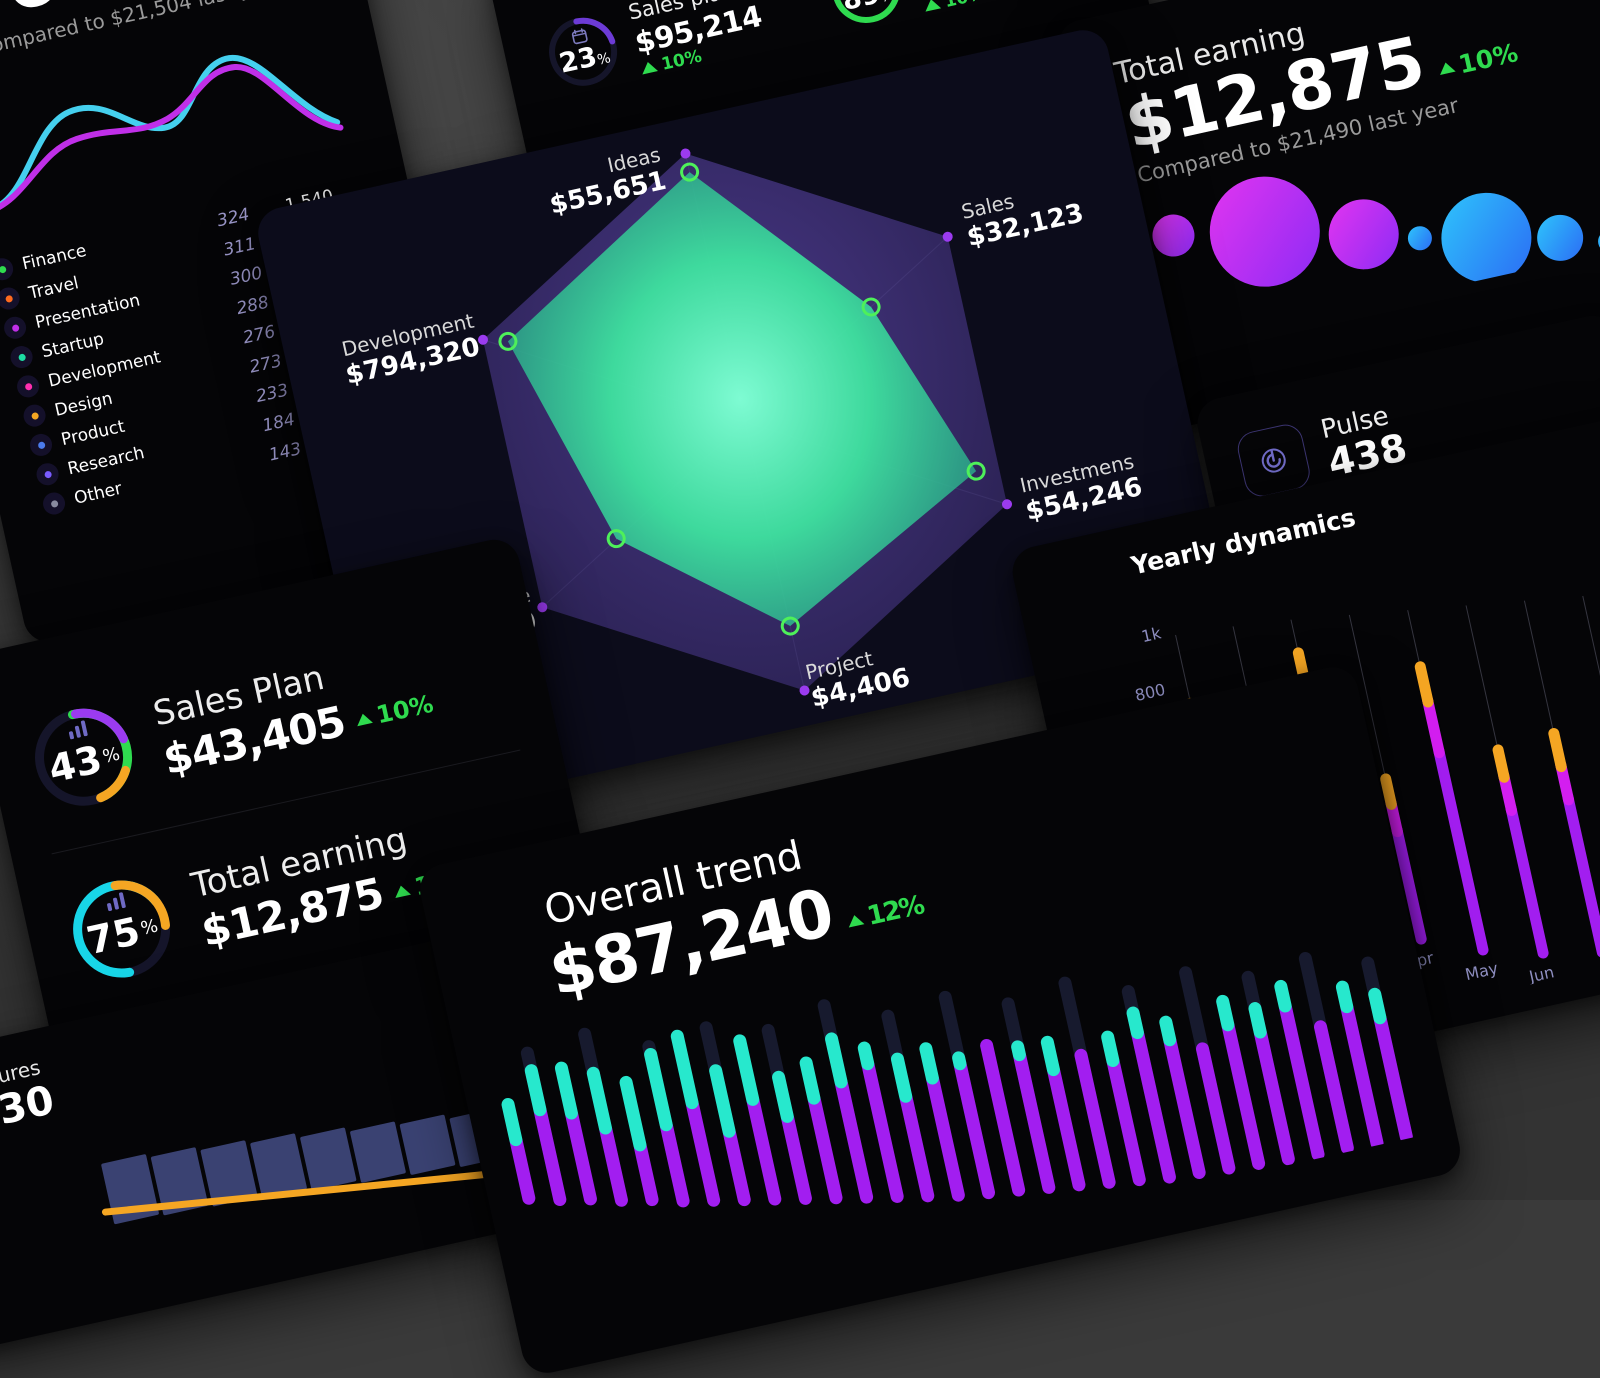 Image resolution: width=1600 pixels, height=1378 pixels. What do you see at coordinates (1594, 977) in the screenshot?
I see `x-tick: Jul` at bounding box center [1594, 977].